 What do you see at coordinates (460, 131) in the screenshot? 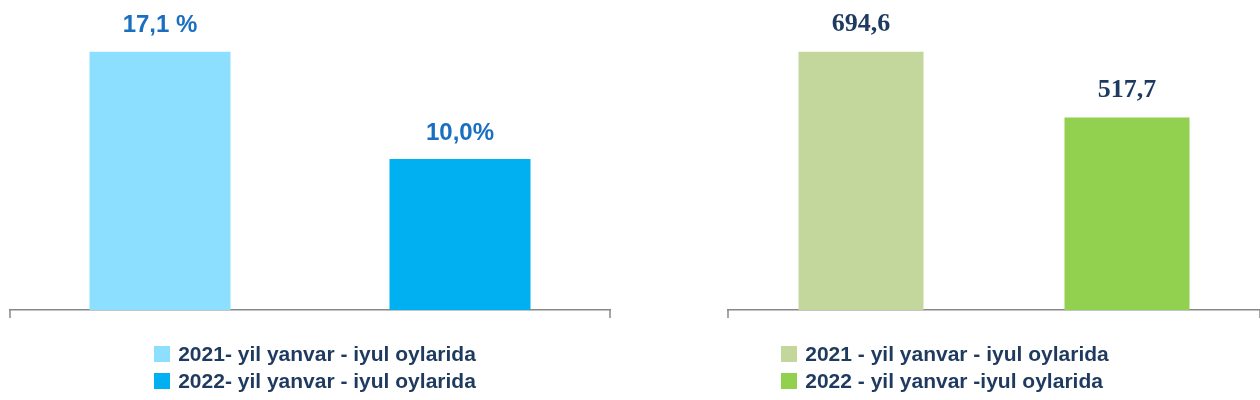
I see `data-label: 10,0%` at bounding box center [460, 131].